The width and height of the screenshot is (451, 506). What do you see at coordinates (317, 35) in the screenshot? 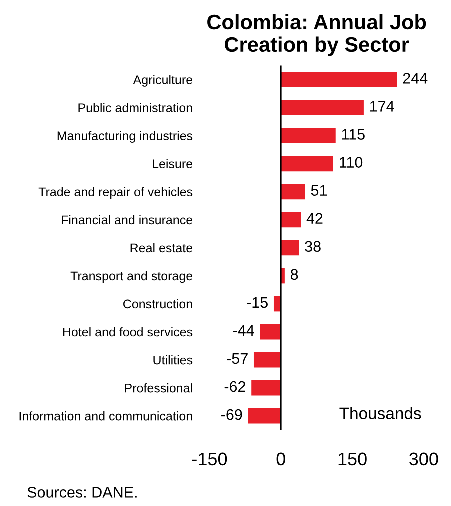
I see `chart-title: Colombia: Annual Job Creation by Sector` at bounding box center [317, 35].